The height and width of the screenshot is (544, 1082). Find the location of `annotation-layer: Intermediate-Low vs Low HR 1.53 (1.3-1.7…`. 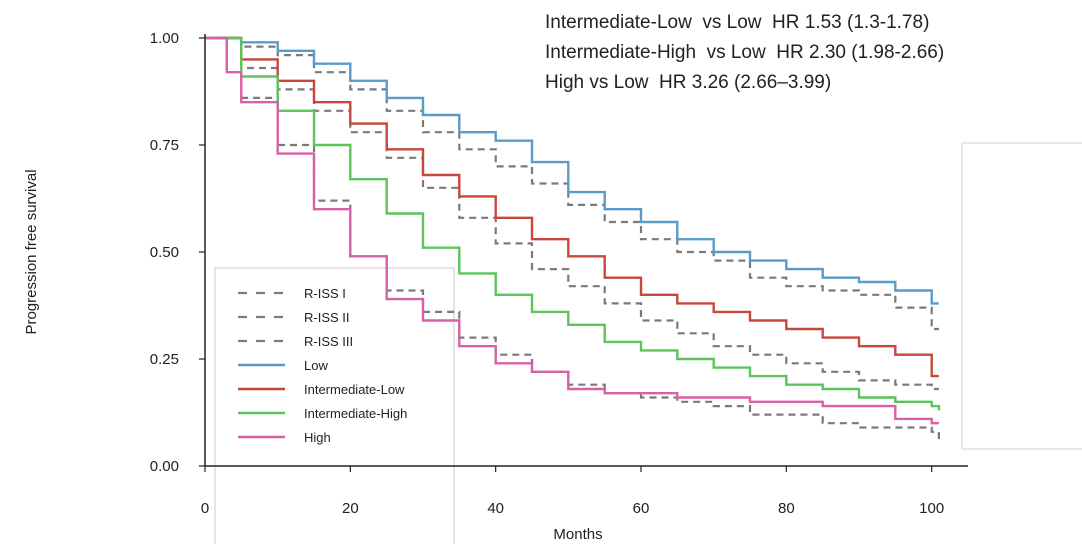

annotation-layer: Intermediate-Low vs Low HR 1.53 (1.3-1.7… is located at coordinates (744, 52).